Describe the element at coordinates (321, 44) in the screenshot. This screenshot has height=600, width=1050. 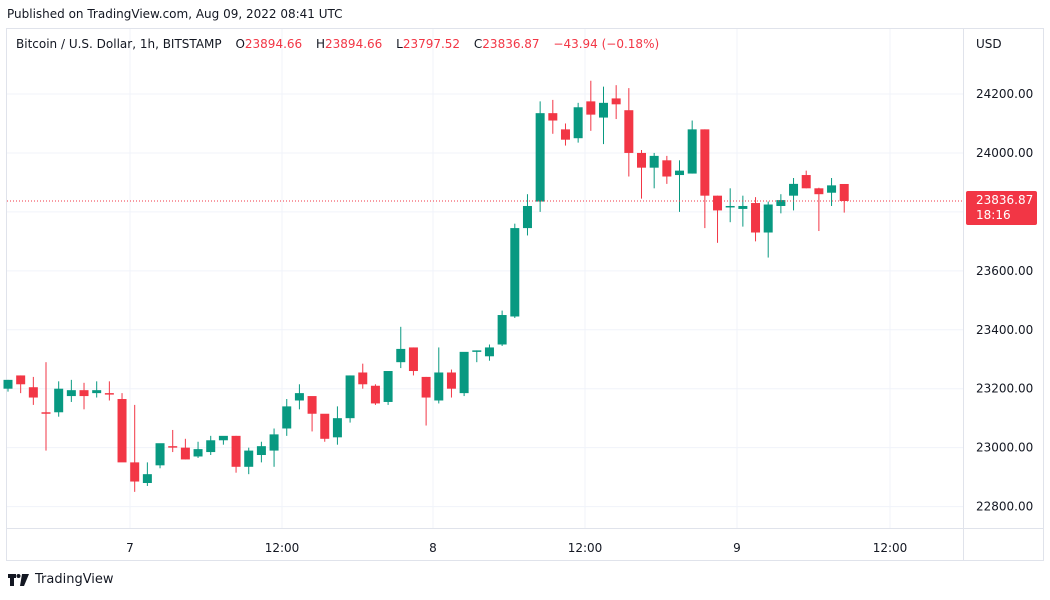
I see `high-label: H` at that location.